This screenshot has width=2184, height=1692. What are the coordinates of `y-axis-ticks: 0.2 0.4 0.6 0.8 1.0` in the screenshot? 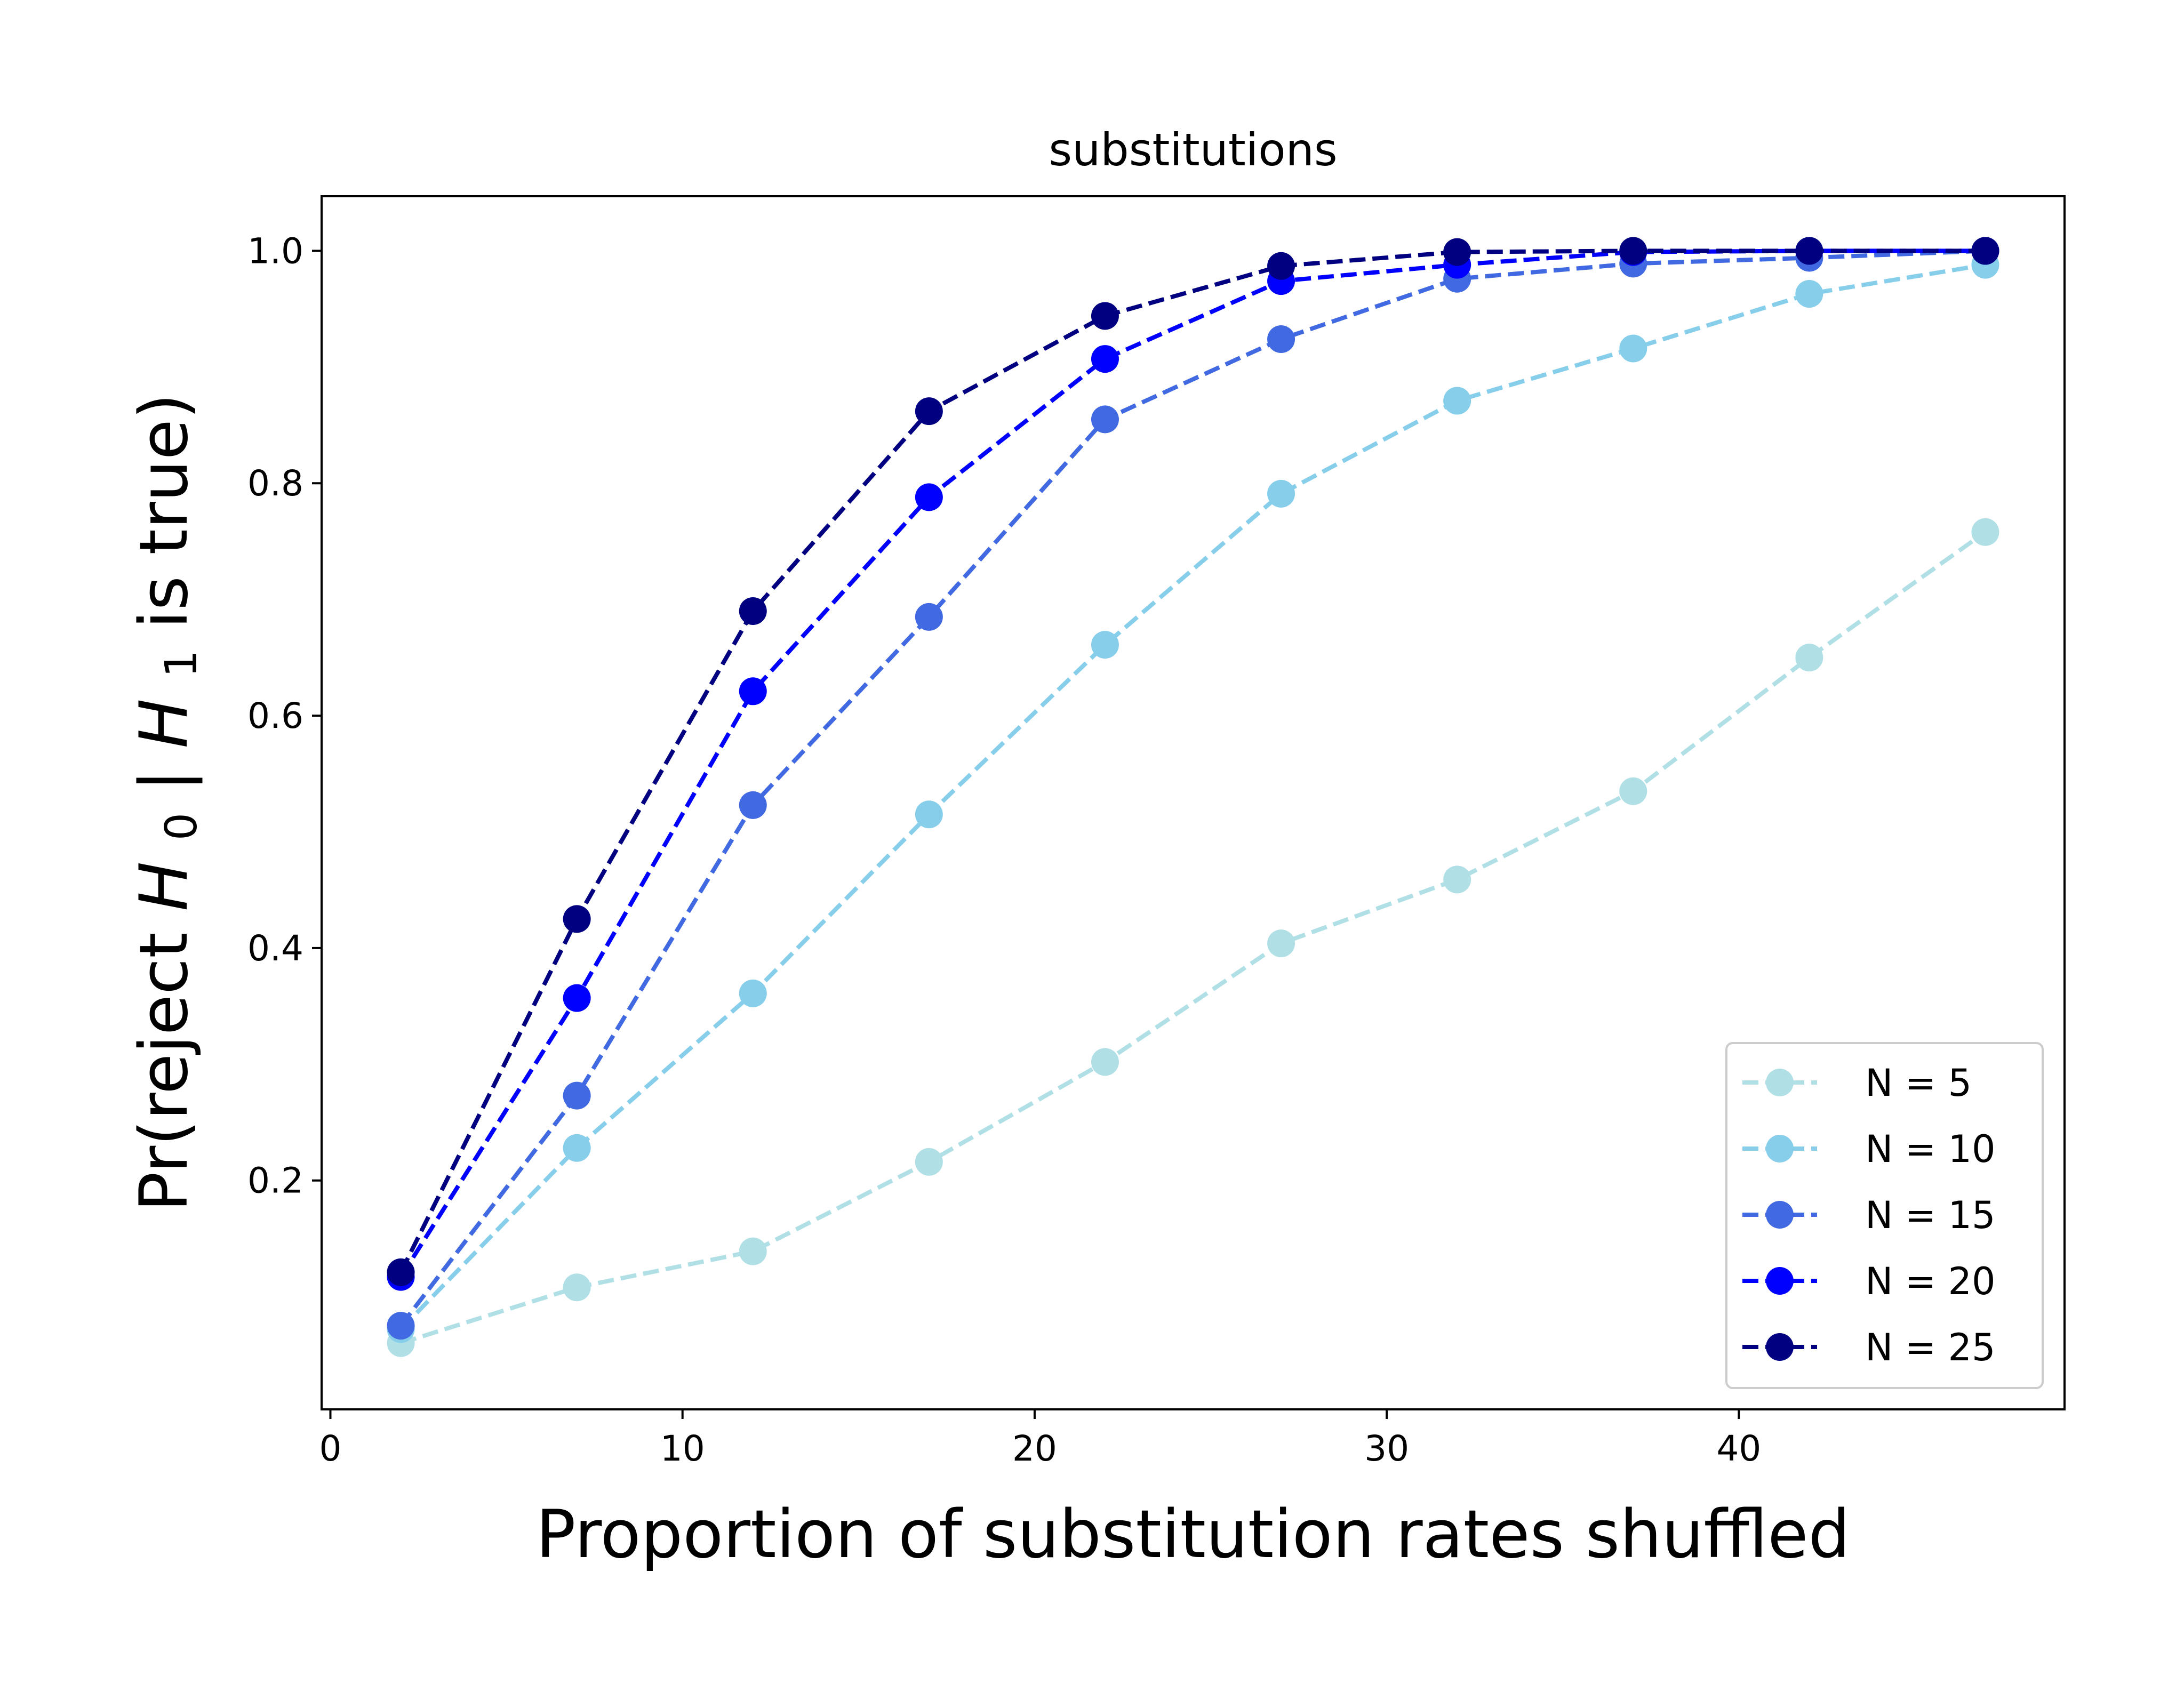 It's located at (284, 716).